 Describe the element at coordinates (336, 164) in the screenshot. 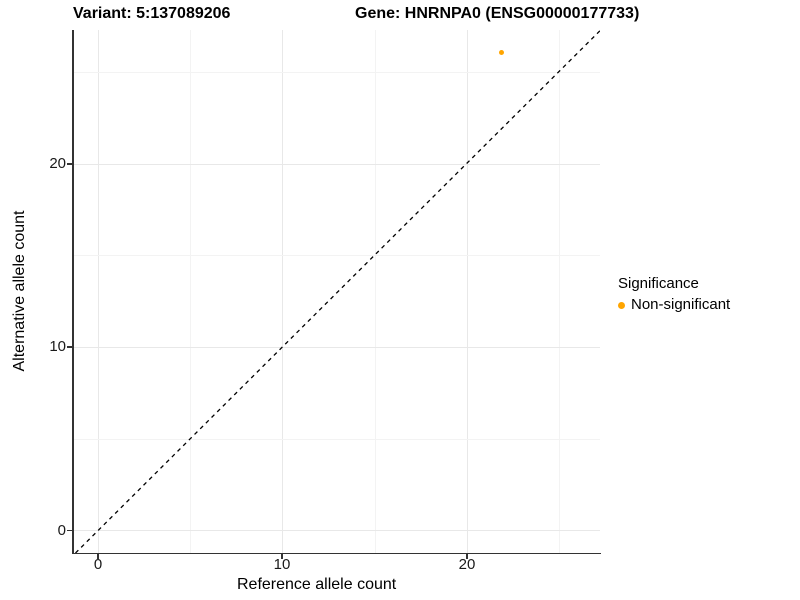

I see `gridline-major-y20` at that location.